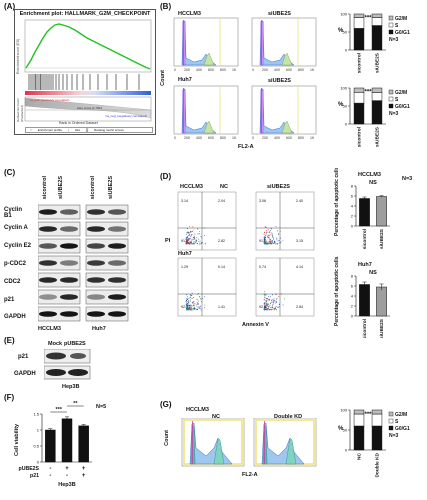 The width and height of the screenshot is (427, 500). I want to click on b-cellline-1: HCCLM3, so click(189, 14).